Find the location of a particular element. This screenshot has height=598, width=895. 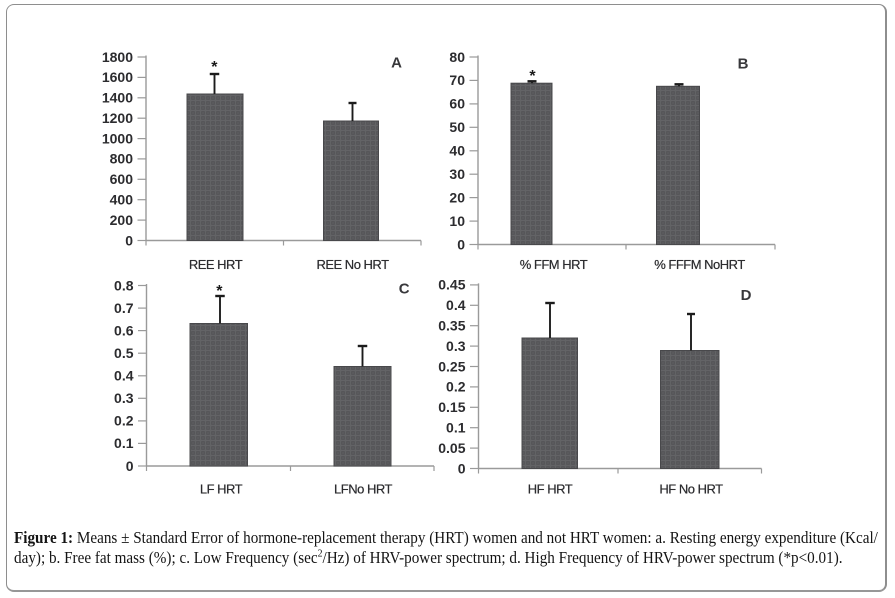

svg-text: 0.15 is located at coordinates (451, 407).